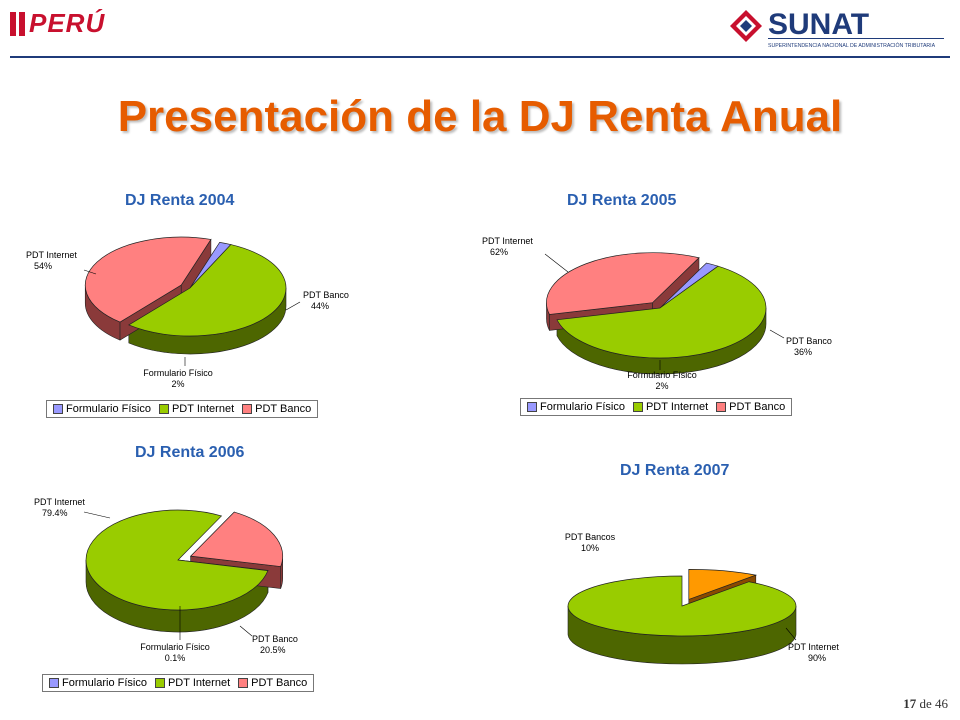  Describe the element at coordinates (480, 116) in the screenshot. I see `page-title: Presentación de la DJ Renta Anual` at that location.